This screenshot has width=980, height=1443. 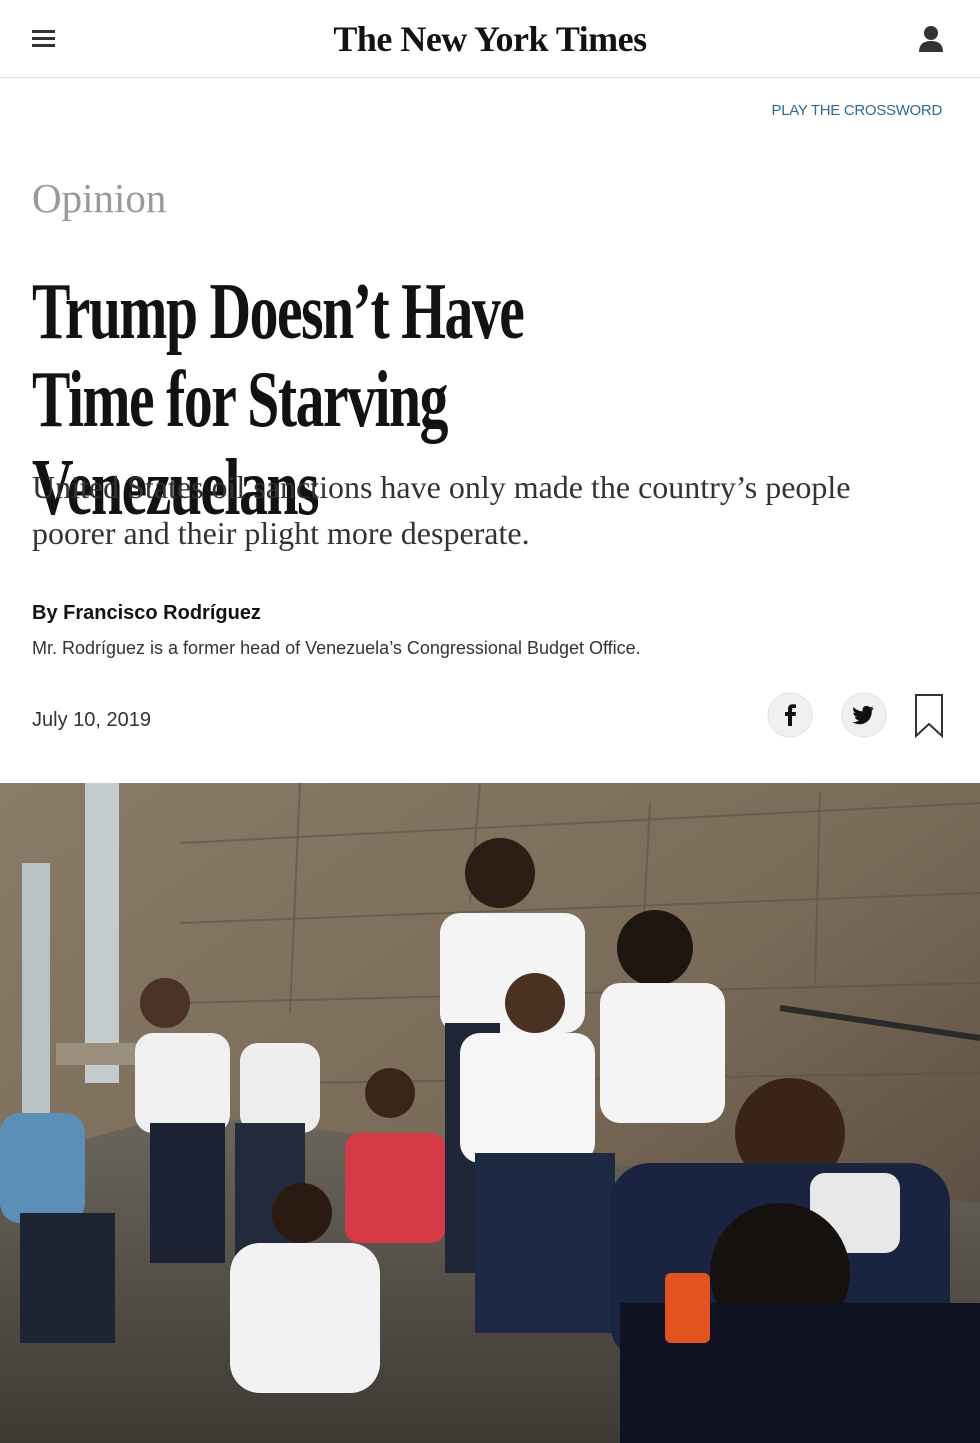 What do you see at coordinates (931, 39) in the screenshot?
I see `account-button` at bounding box center [931, 39].